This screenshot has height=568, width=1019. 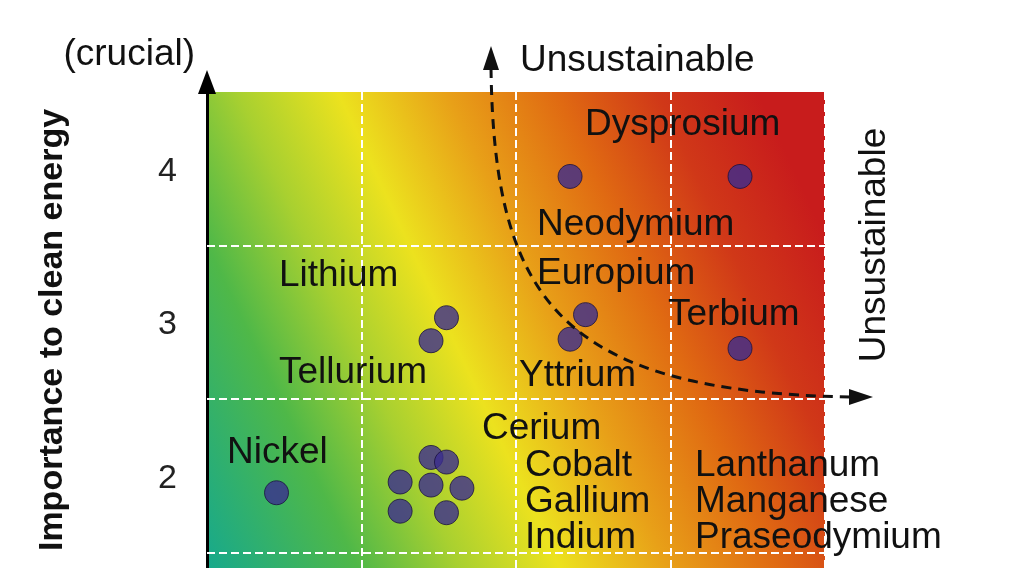 I want to click on annotation: Nickel, so click(x=277, y=450).